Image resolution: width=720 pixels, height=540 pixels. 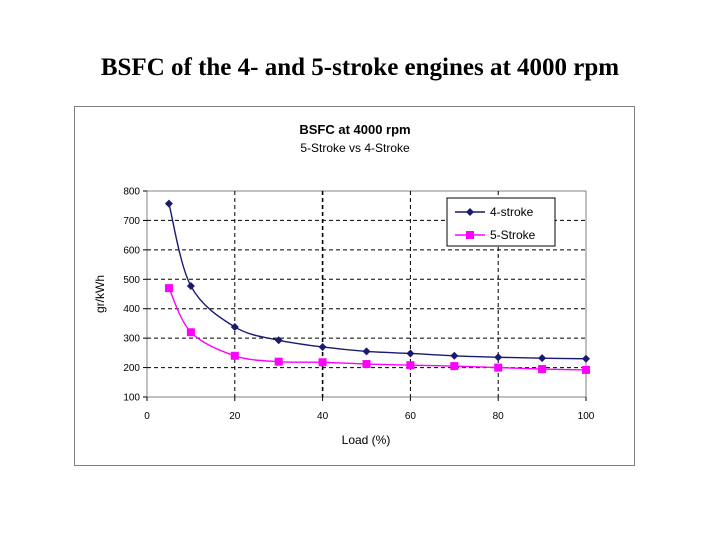 What do you see at coordinates (147, 416) in the screenshot?
I see `x-tick-label: 0` at bounding box center [147, 416].